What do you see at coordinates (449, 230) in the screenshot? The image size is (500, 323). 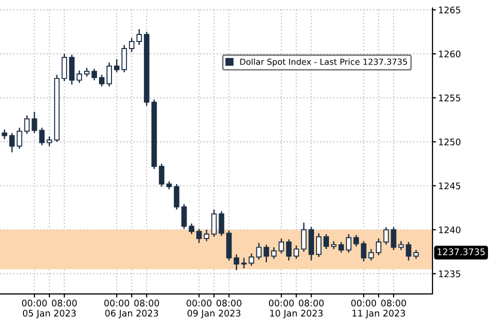 I see `y-tick-label: 1240` at bounding box center [449, 230].